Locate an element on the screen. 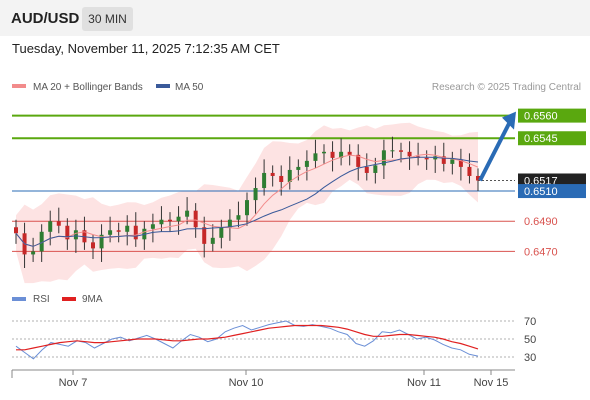  rsi-legend-swatch is located at coordinates (19, 299).